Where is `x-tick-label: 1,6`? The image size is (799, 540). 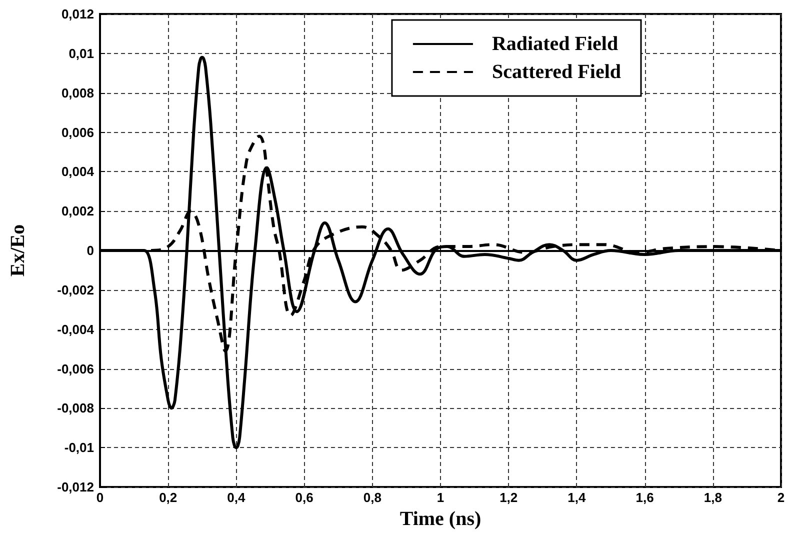 x-tick-label: 1,6 is located at coordinates (645, 497).